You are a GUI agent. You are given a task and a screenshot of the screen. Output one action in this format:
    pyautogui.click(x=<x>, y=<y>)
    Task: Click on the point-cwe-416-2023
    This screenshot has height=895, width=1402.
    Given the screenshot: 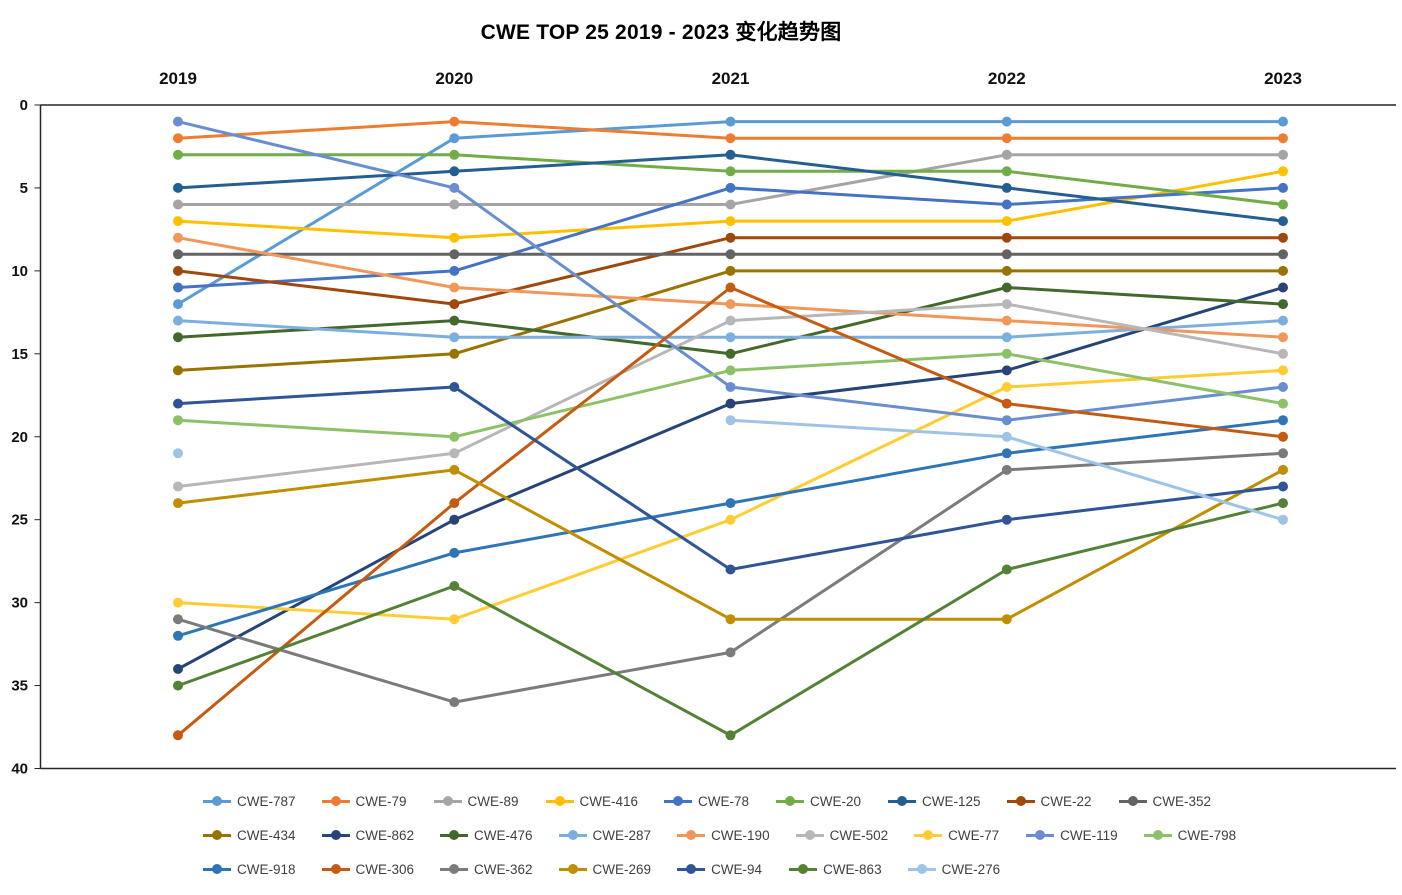 What is the action you would take?
    pyautogui.click(x=1283, y=171)
    